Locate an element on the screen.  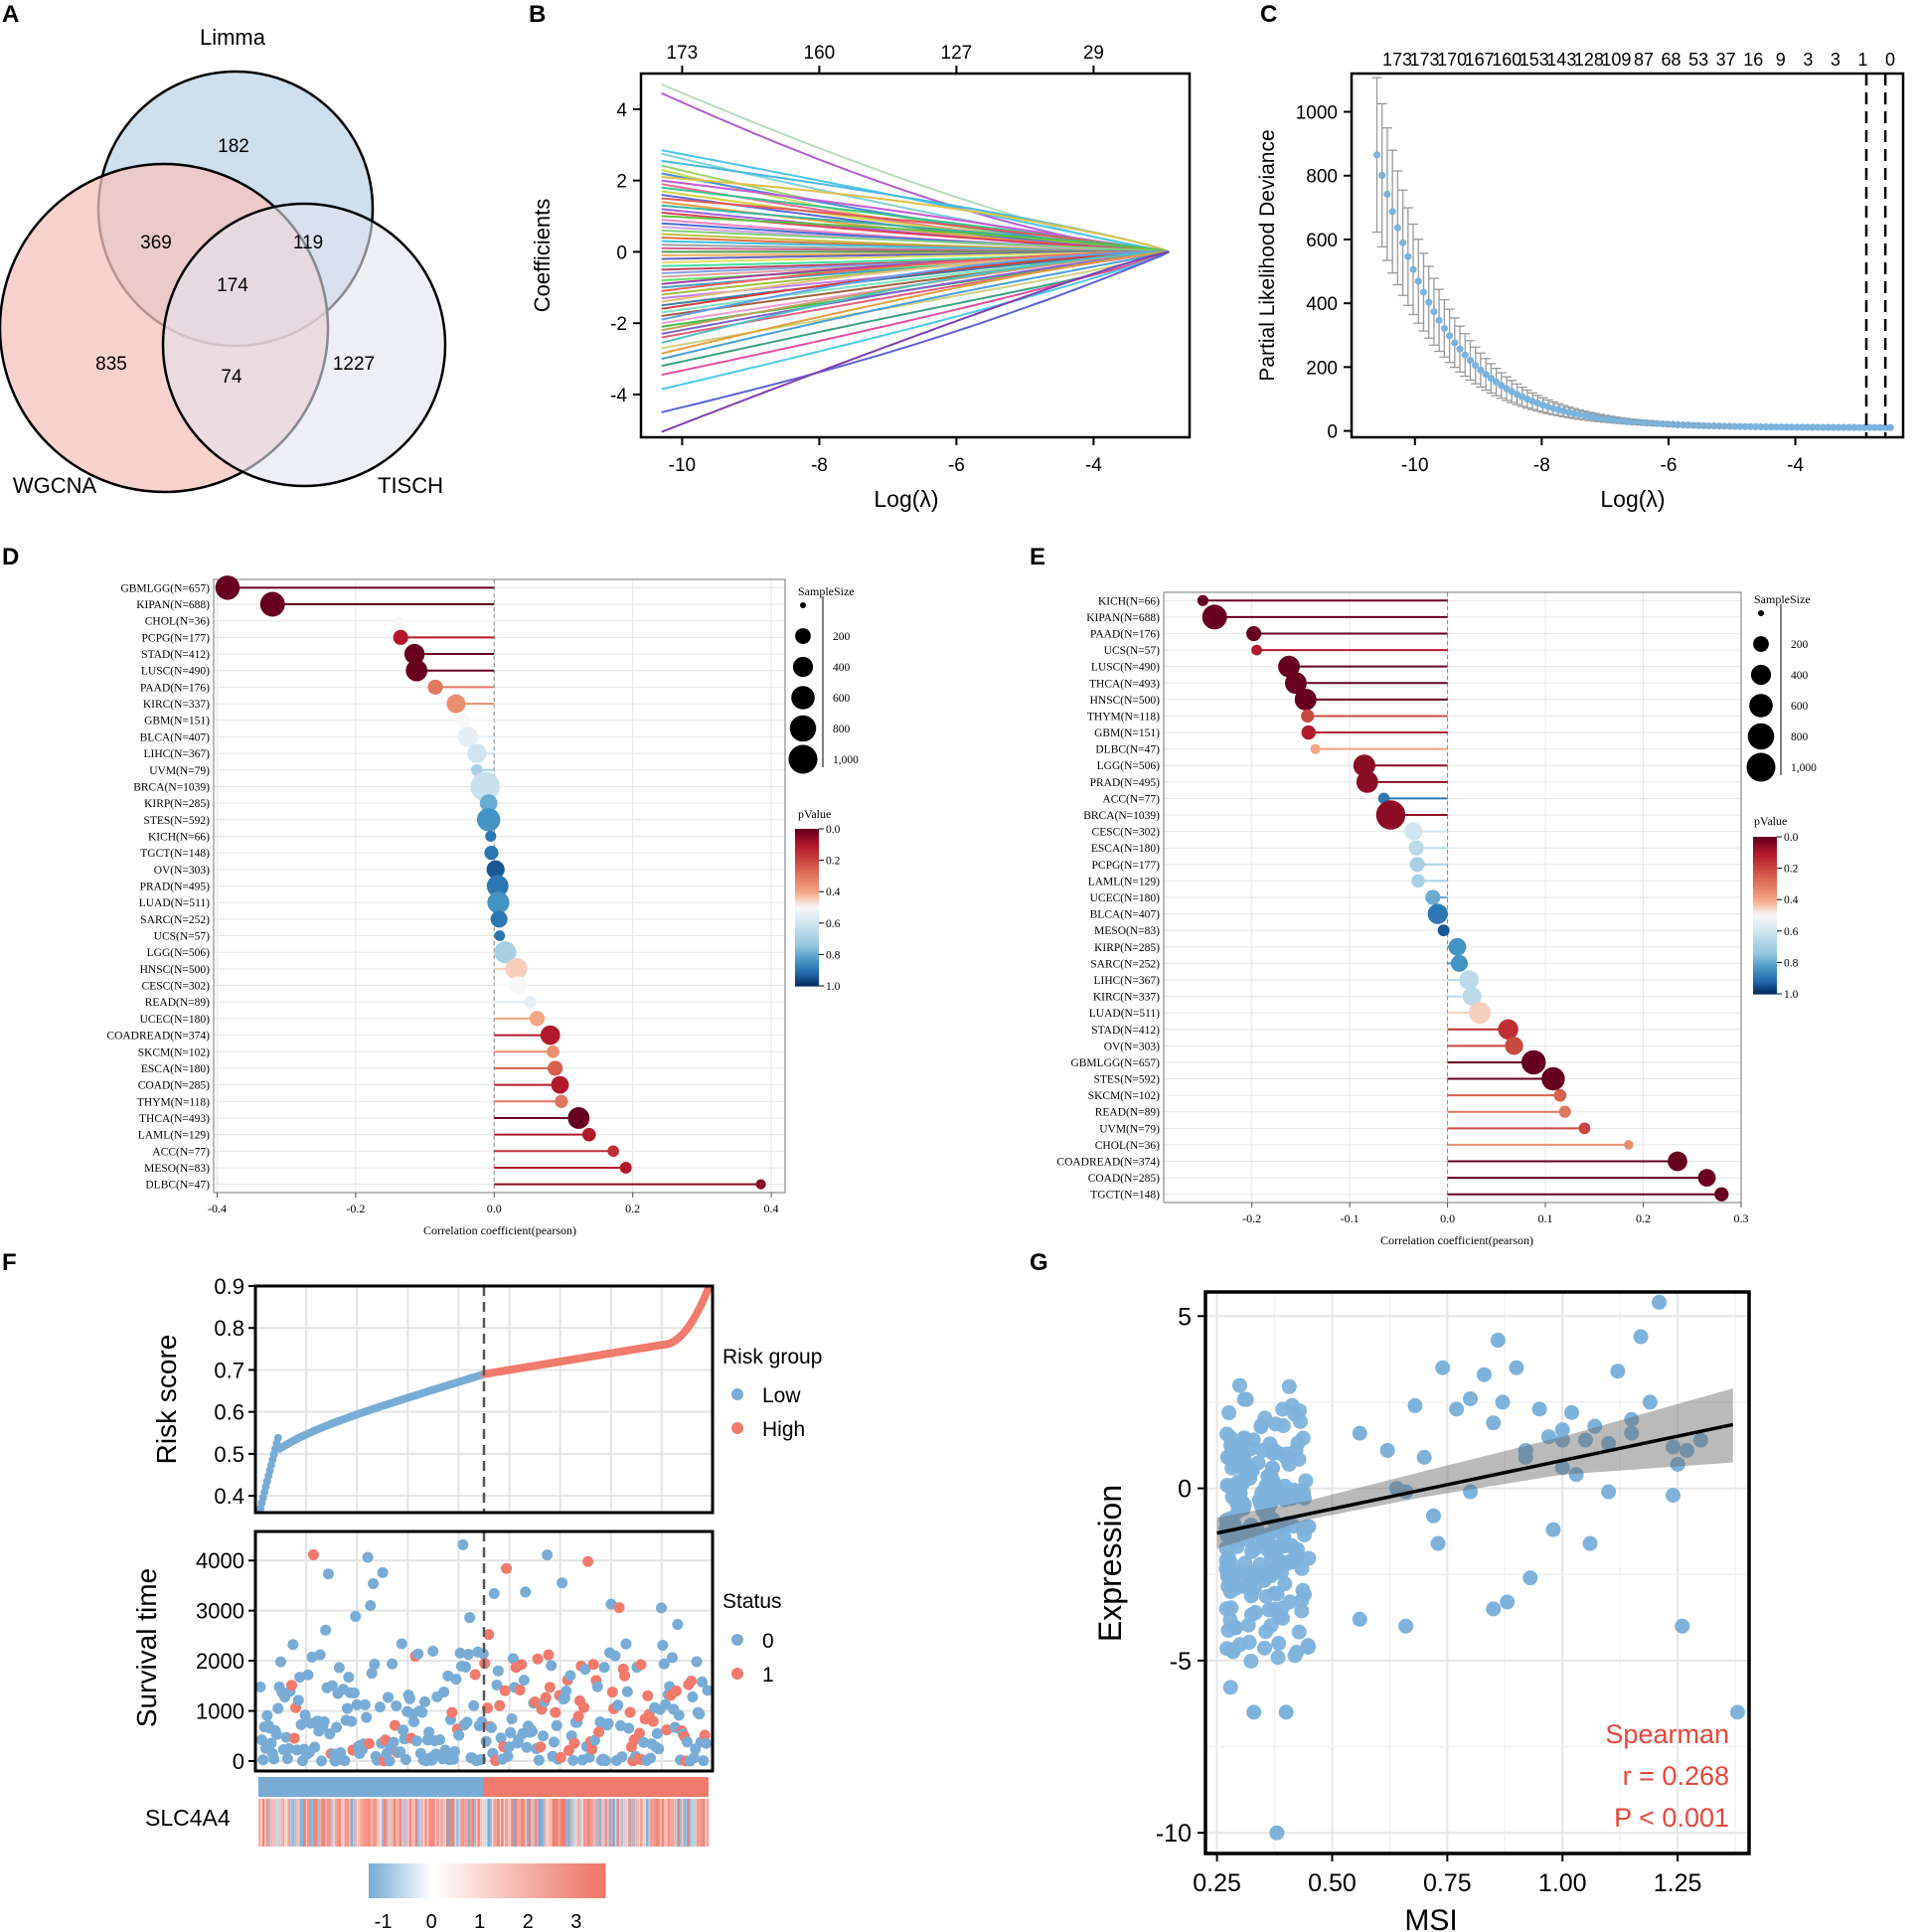
x-tick-label: 0.4 is located at coordinates (772, 1208).